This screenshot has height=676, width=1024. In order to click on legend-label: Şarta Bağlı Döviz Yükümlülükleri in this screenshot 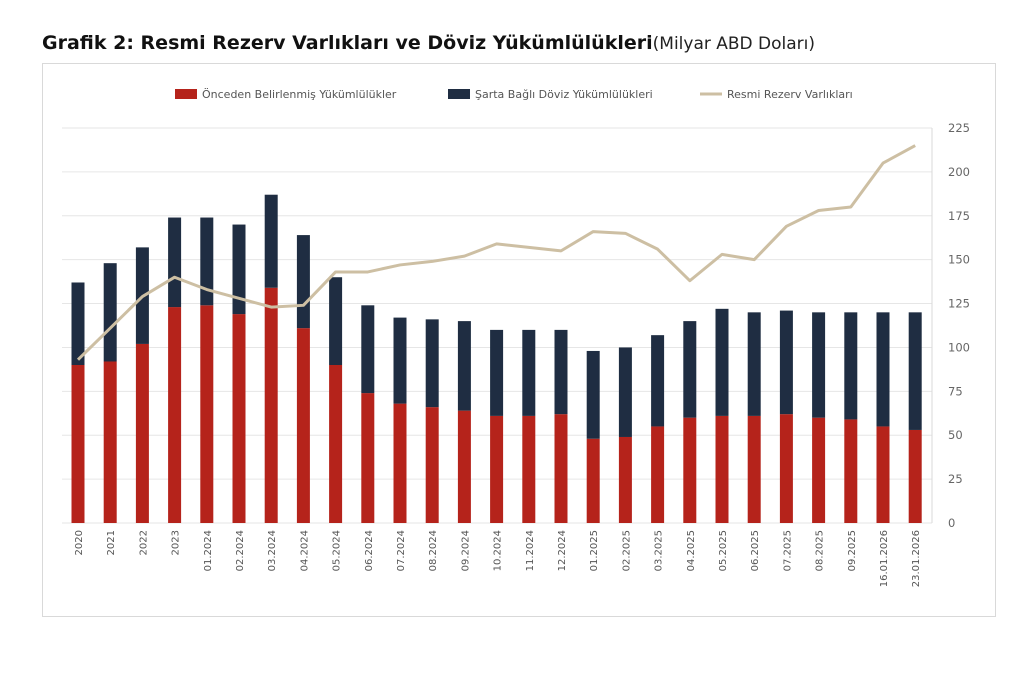, I will do `click(564, 94)`.